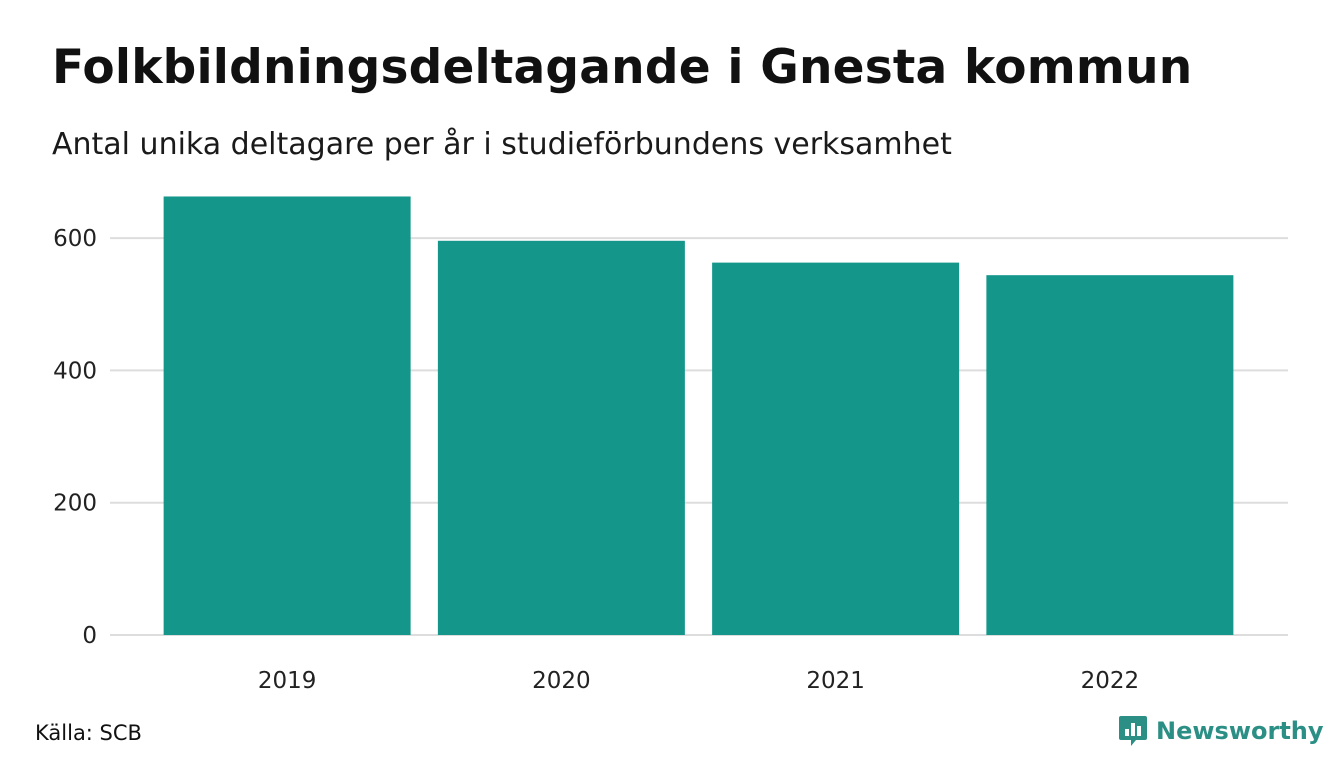 This screenshot has width=1340, height=780. Describe the element at coordinates (75, 239) in the screenshot. I see `y-tick-label: 600` at that location.